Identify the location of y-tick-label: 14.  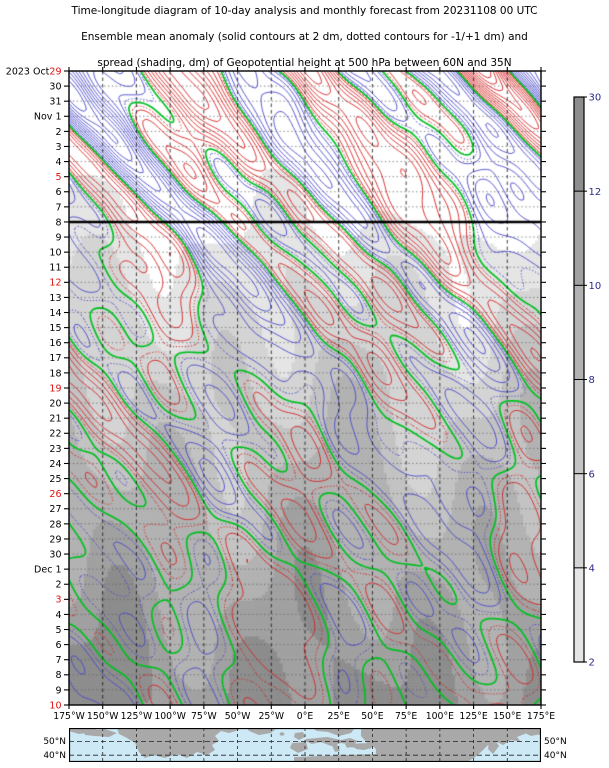
(55, 313).